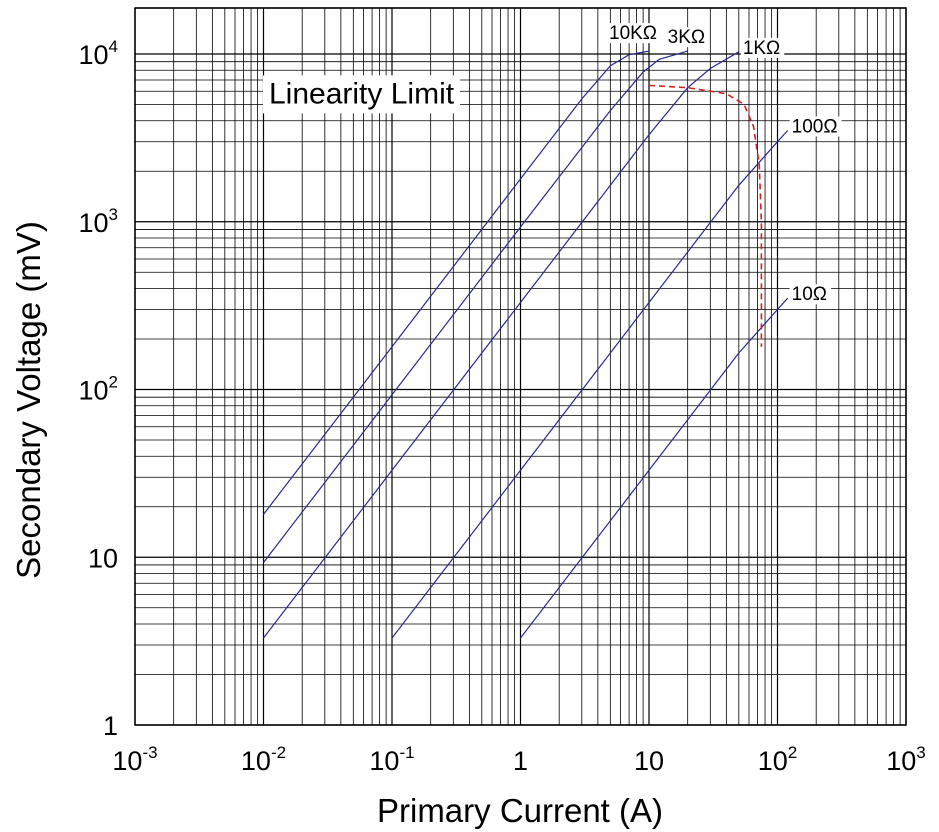 The height and width of the screenshot is (832, 939). Describe the element at coordinates (103, 558) in the screenshot. I see `y-tick-label: 10` at that location.